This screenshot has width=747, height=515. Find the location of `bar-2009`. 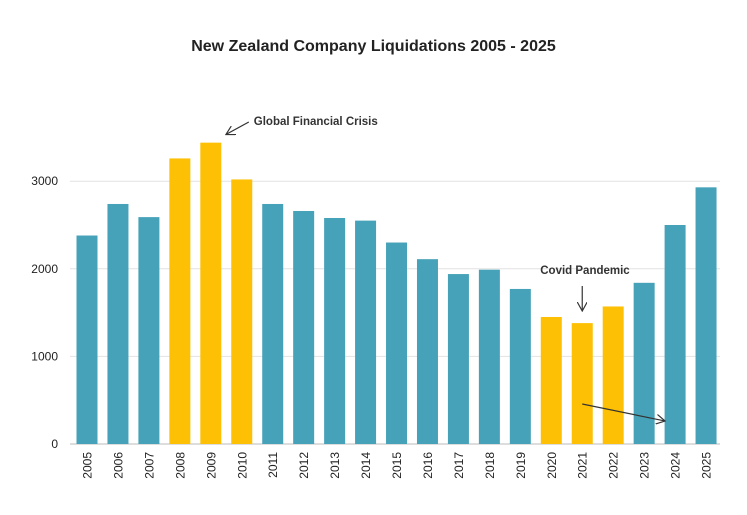

bar-2009 is located at coordinates (211, 293).